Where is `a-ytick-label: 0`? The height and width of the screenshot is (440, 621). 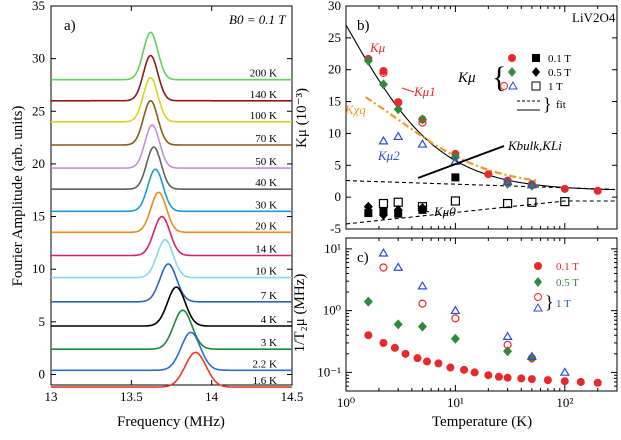 a-ytick-label: 0 is located at coordinates (42, 373).